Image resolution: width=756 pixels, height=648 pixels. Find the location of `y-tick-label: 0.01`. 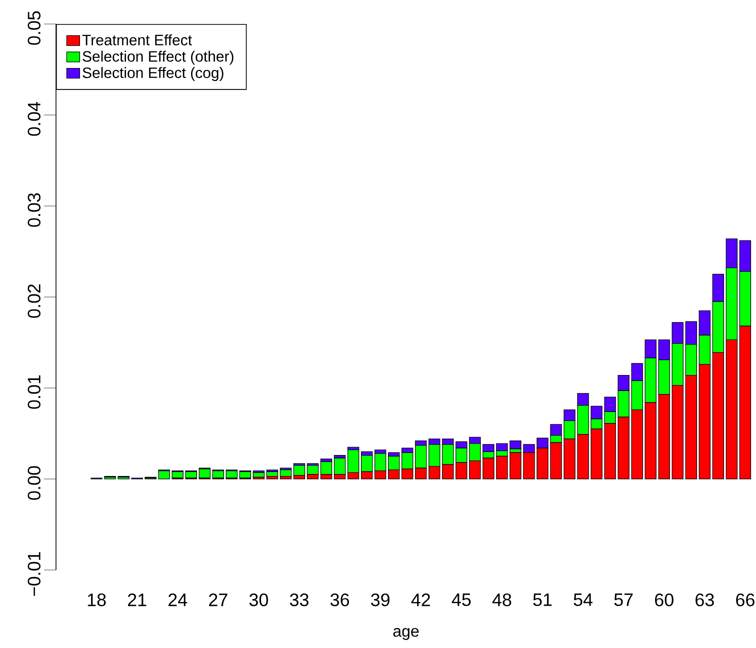

y-tick-label: 0.01 is located at coordinates (34, 392).